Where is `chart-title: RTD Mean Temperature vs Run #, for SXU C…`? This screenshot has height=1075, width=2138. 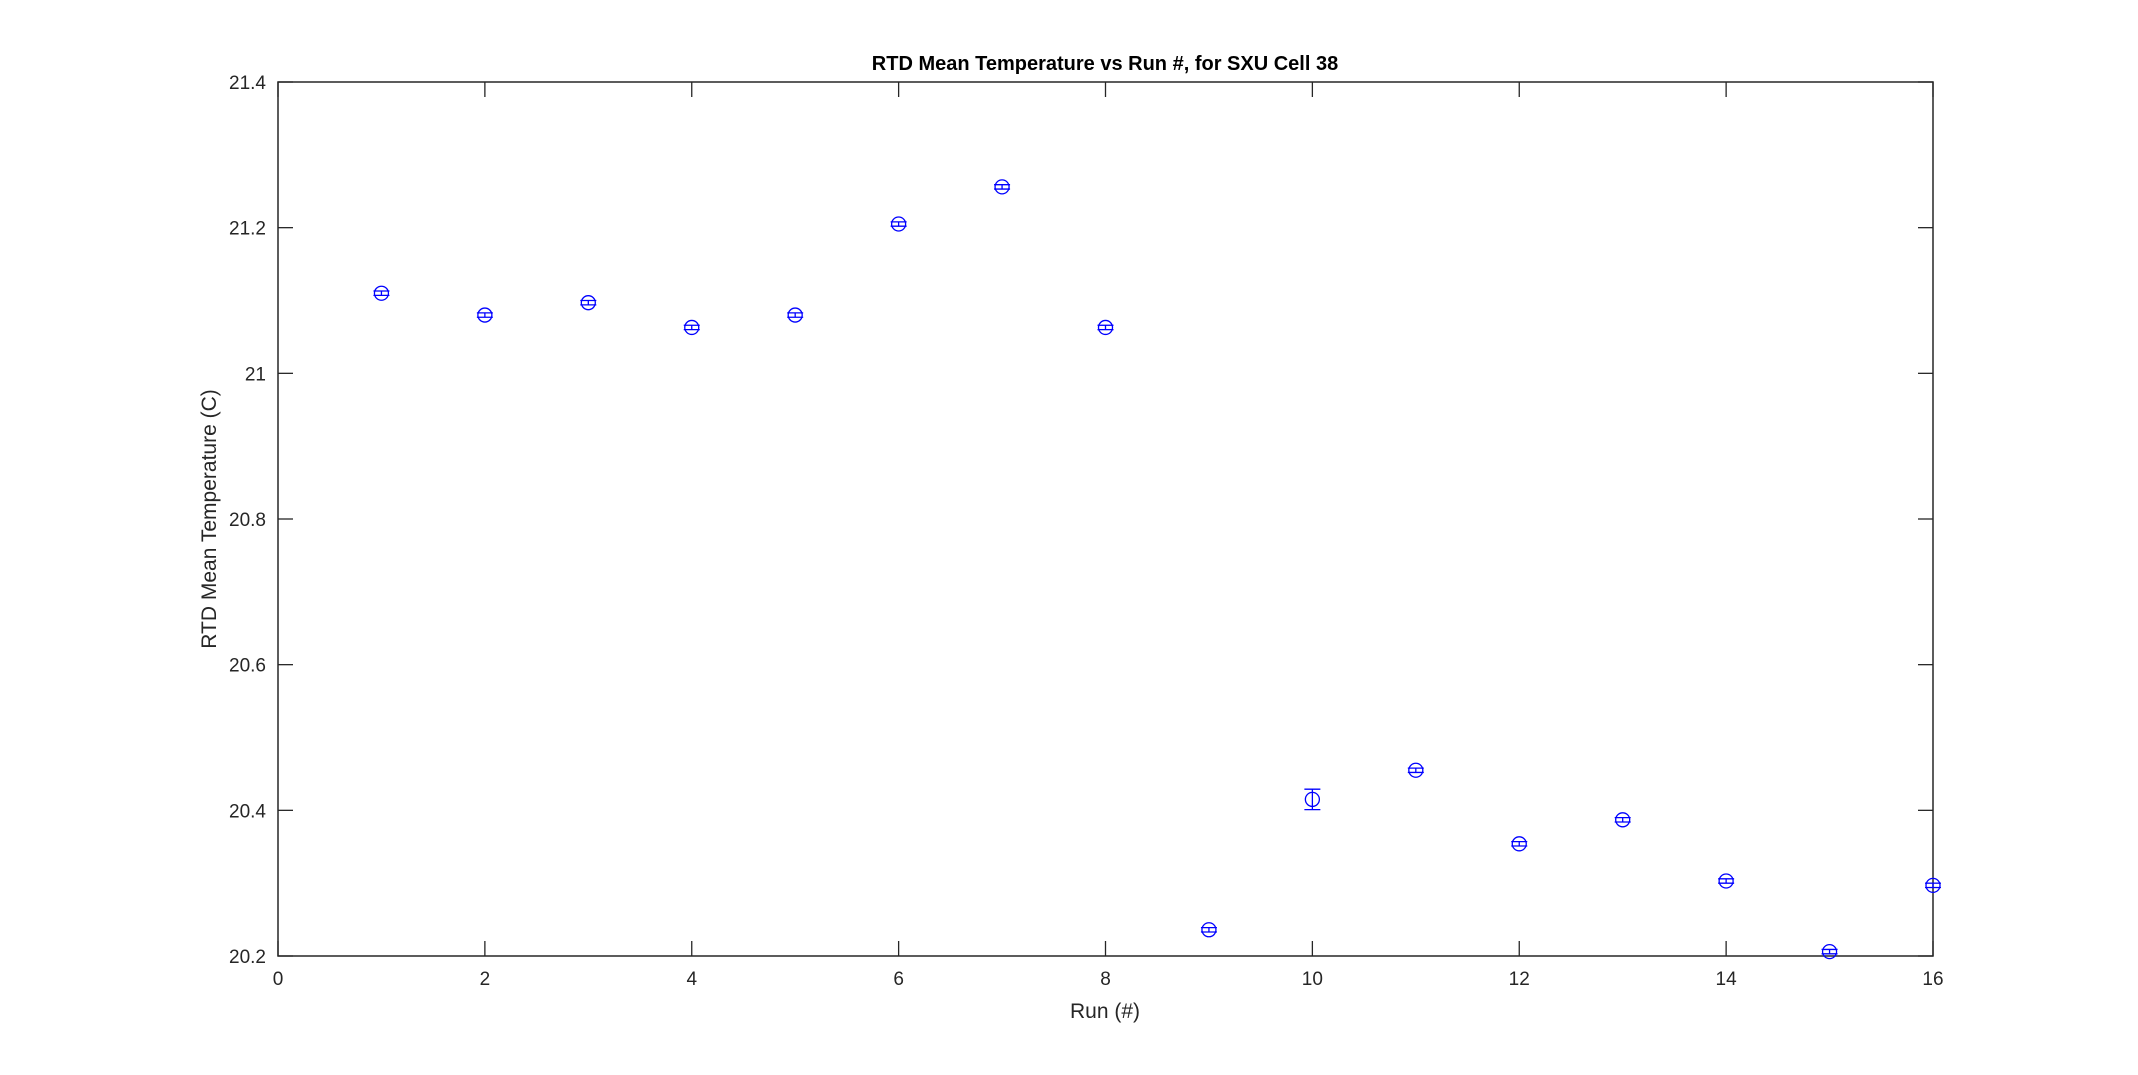 chart-title: RTD Mean Temperature vs Run #, for SXU C… is located at coordinates (1105, 64).